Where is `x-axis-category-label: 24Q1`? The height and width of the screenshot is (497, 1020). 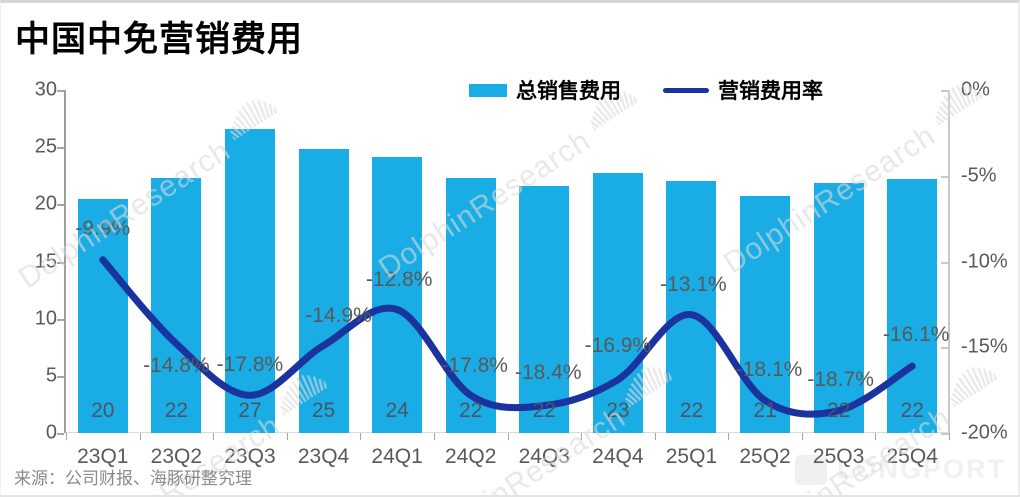 x-axis-category-label: 24Q1 is located at coordinates (397, 456).